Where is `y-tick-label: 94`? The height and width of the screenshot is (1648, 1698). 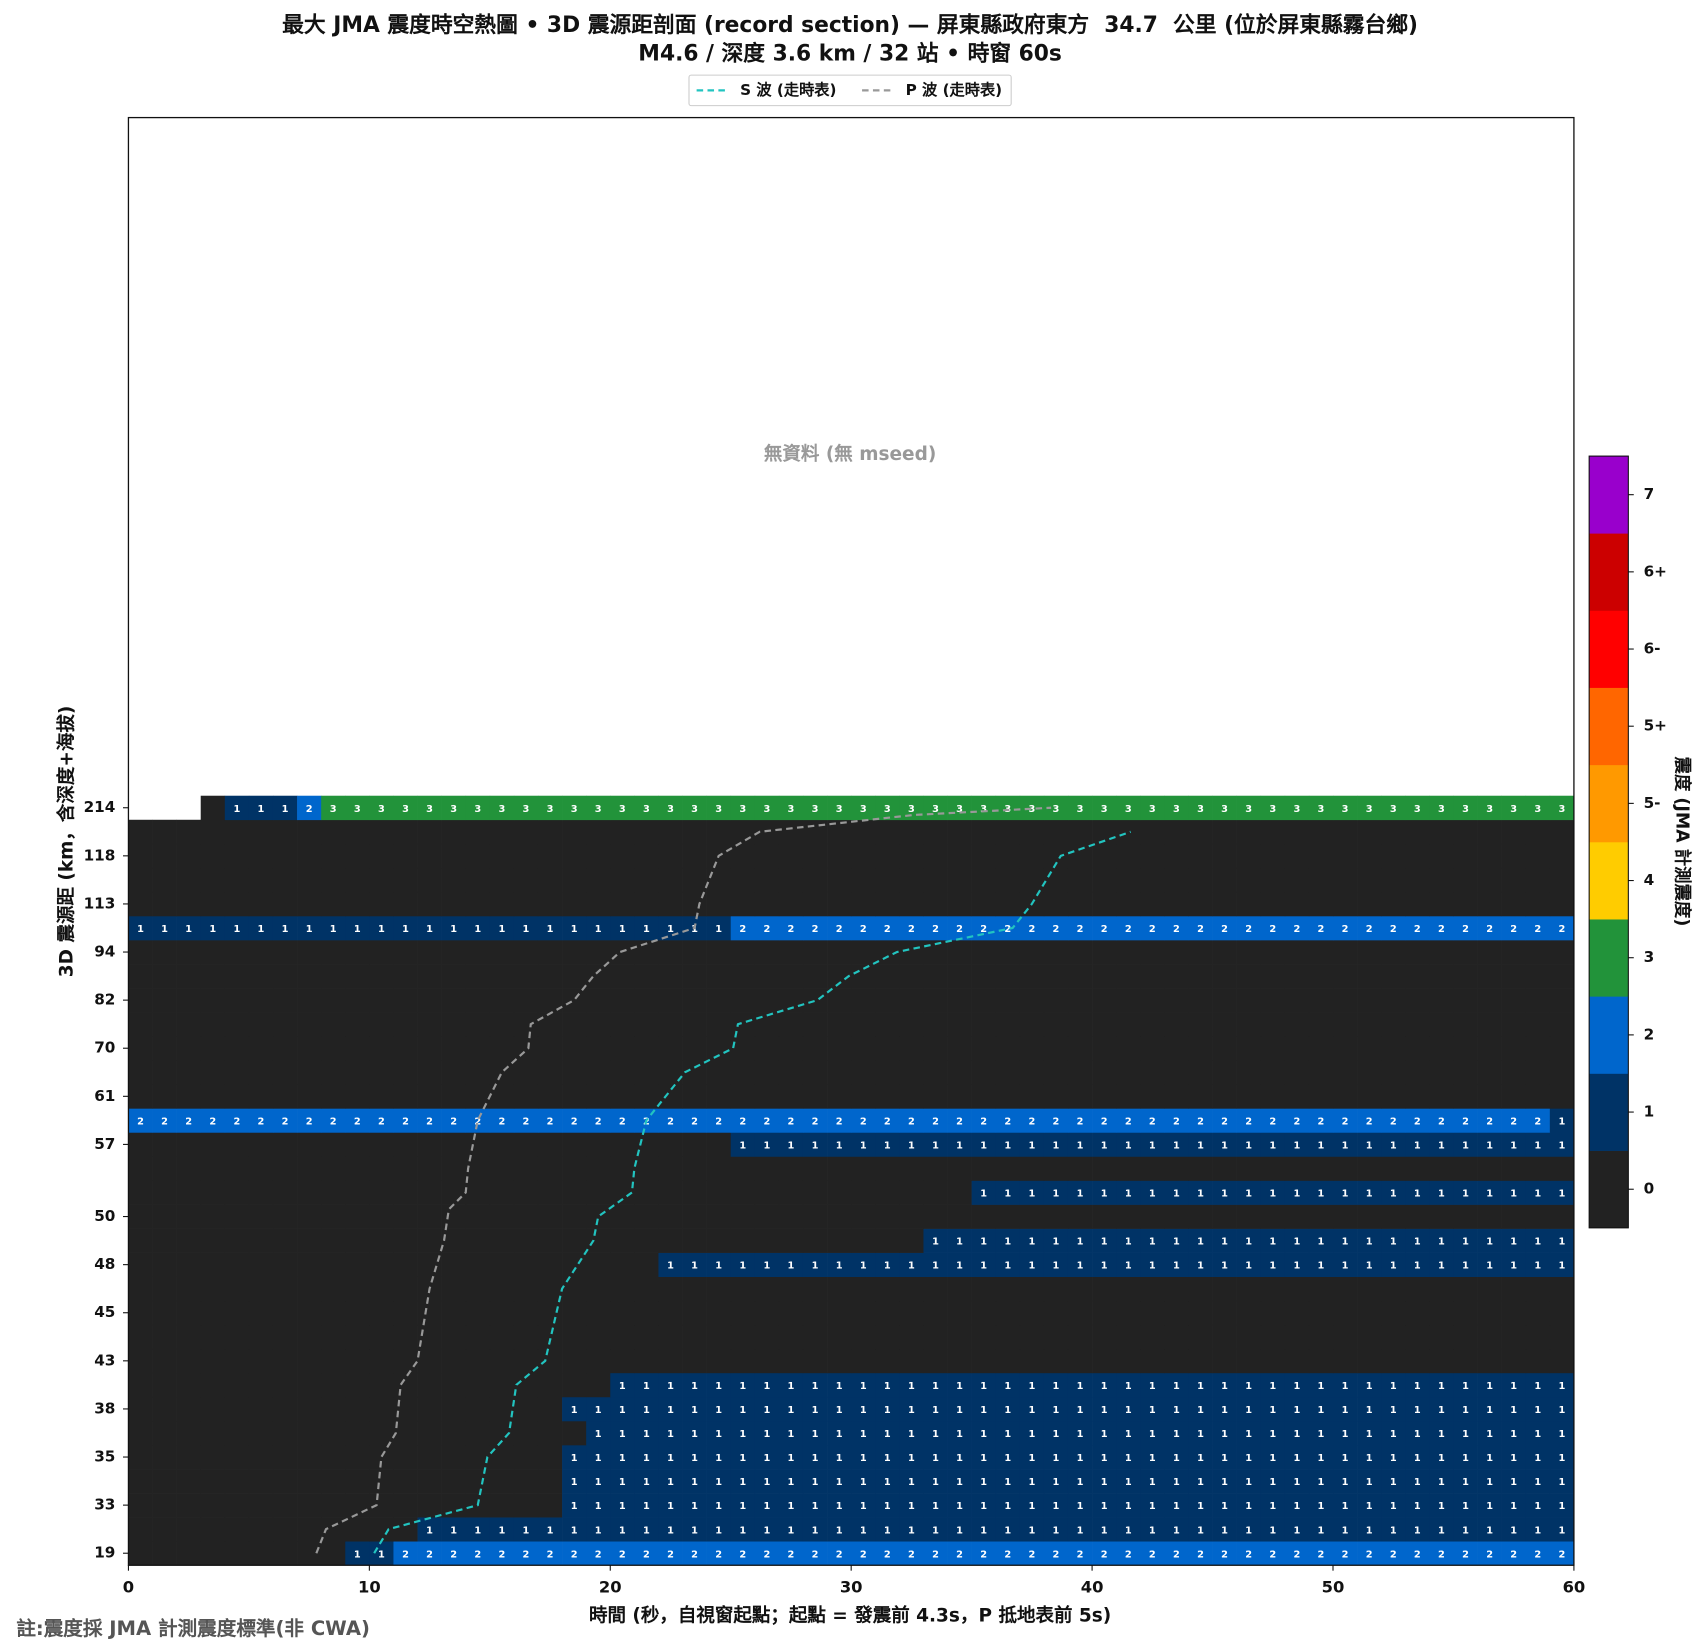
y-tick-label: 94 is located at coordinates (104, 952).